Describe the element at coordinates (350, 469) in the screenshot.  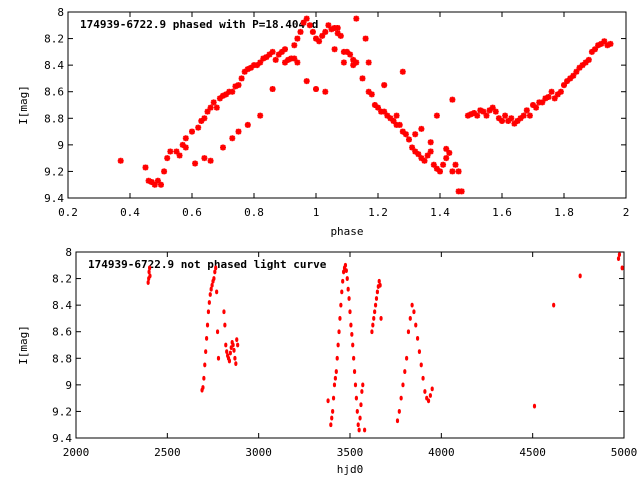
I see `unphased-x-axis-label: hjd0` at that location.